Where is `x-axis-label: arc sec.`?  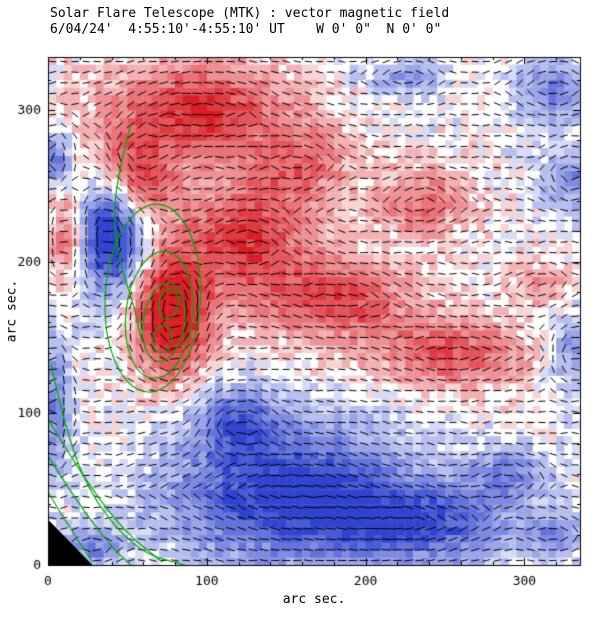
x-axis-label: arc sec. is located at coordinates (314, 599).